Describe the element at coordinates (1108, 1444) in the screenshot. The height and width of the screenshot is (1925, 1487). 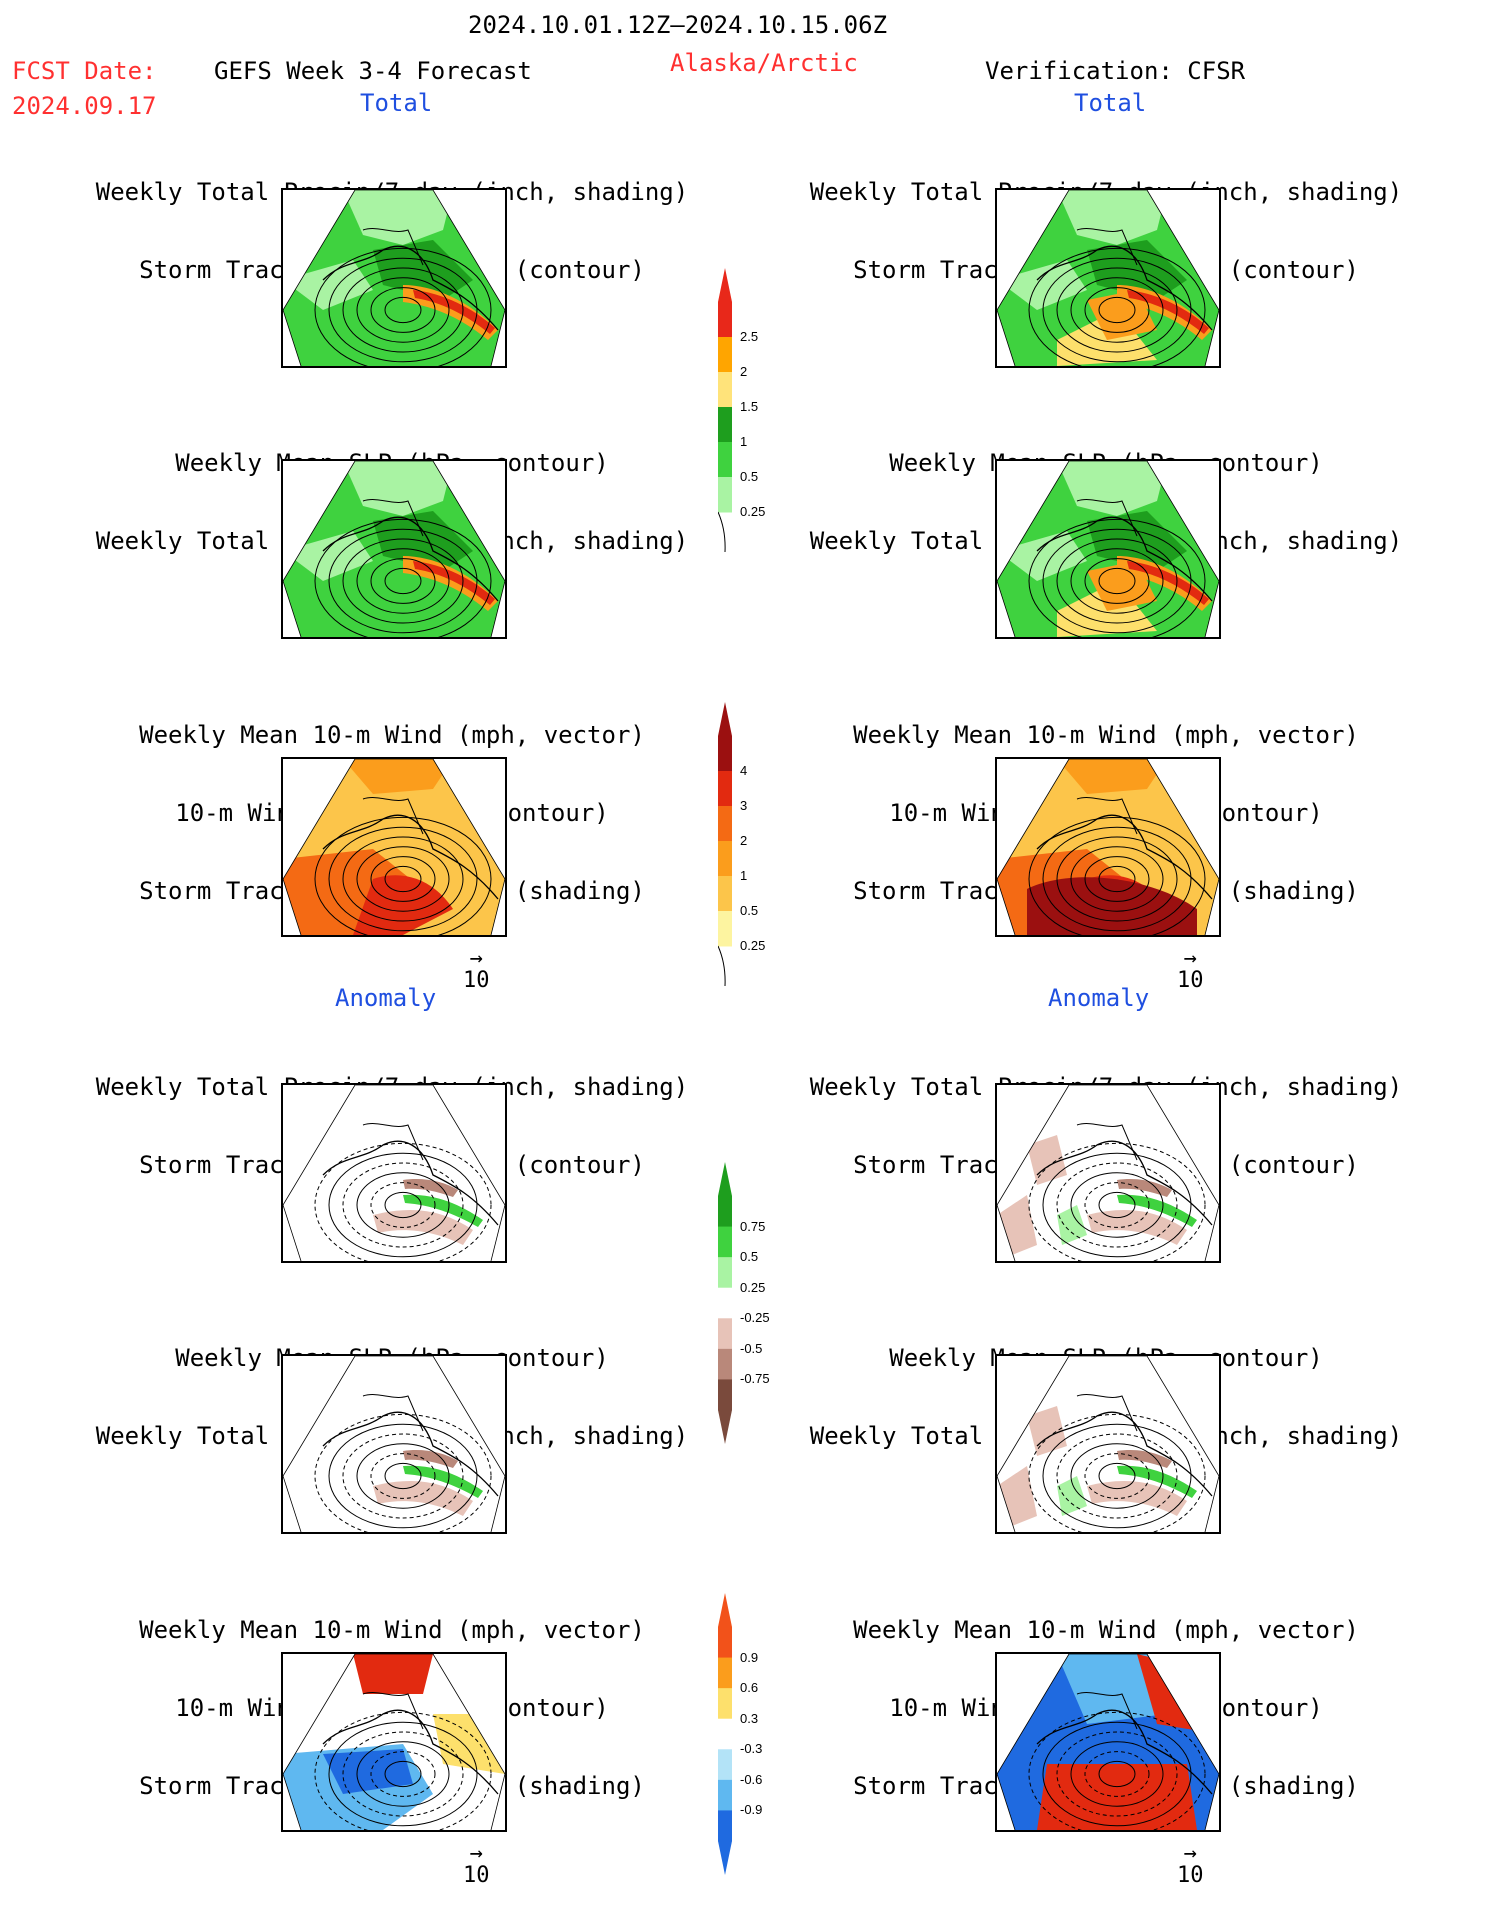
I see `map-r5` at that location.